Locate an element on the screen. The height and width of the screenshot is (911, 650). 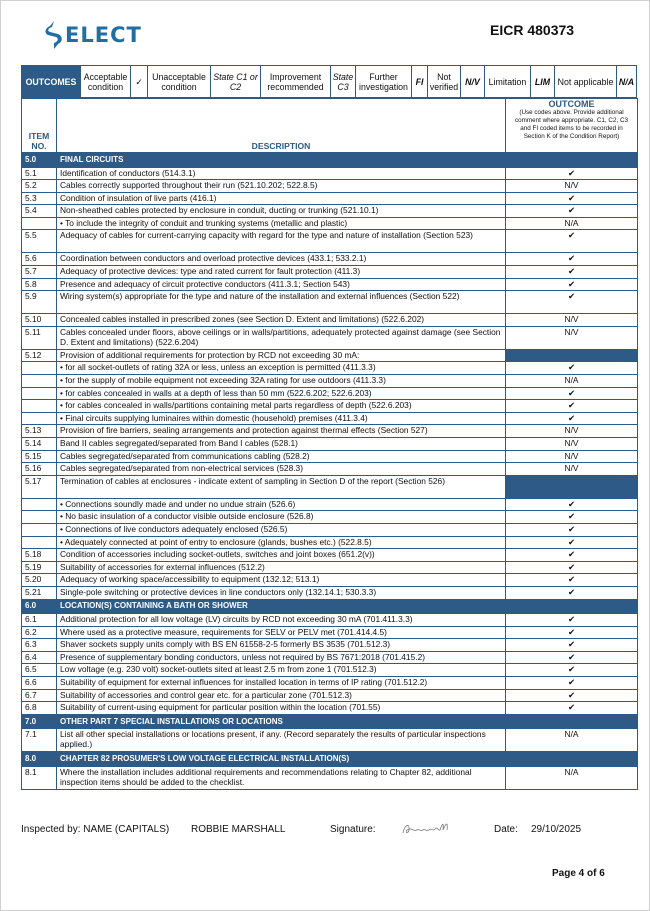
description-header: DESCRIPTION is located at coordinates (281, 125).